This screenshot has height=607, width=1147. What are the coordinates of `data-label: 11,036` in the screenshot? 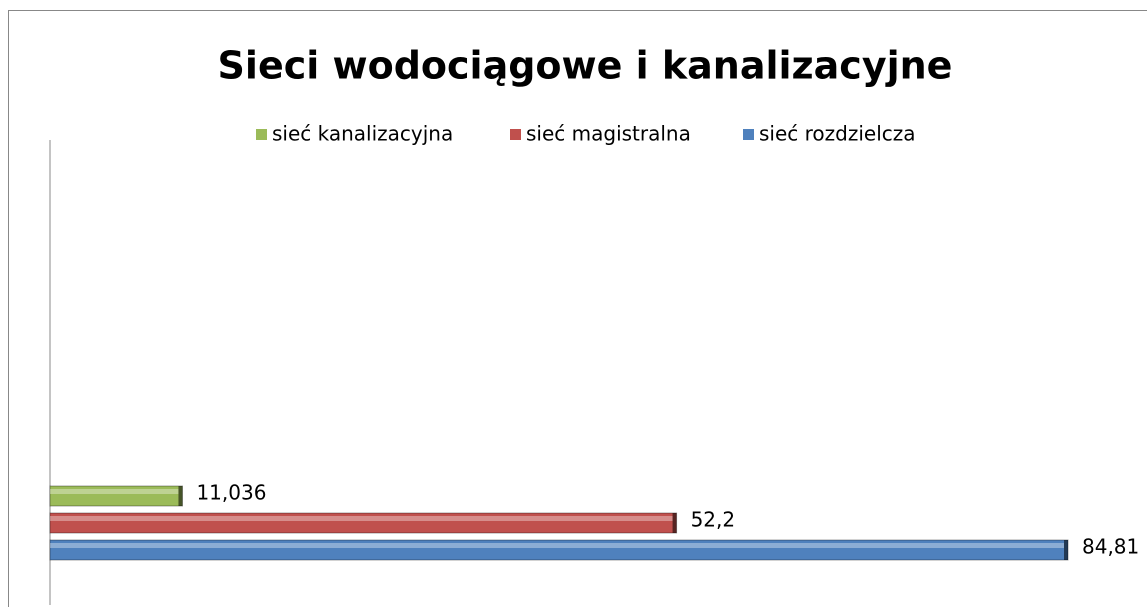 It's located at (231, 493).